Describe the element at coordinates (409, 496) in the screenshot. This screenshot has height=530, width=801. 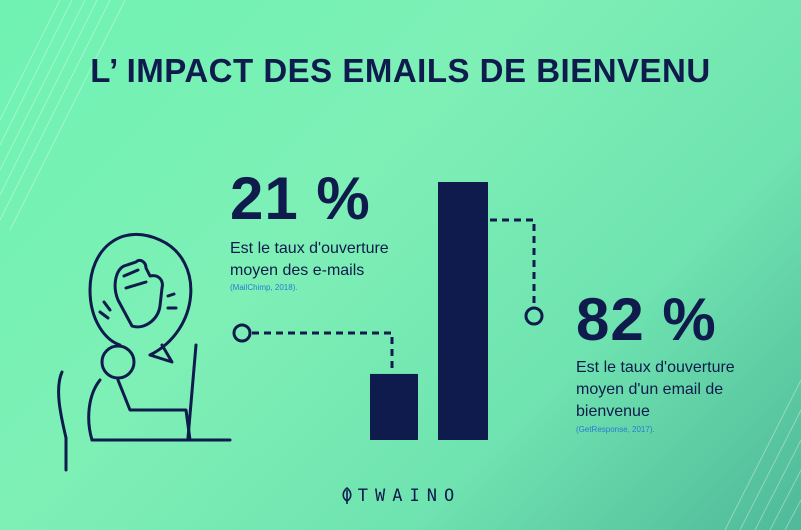
I see `brand-name: TWAINO` at that location.